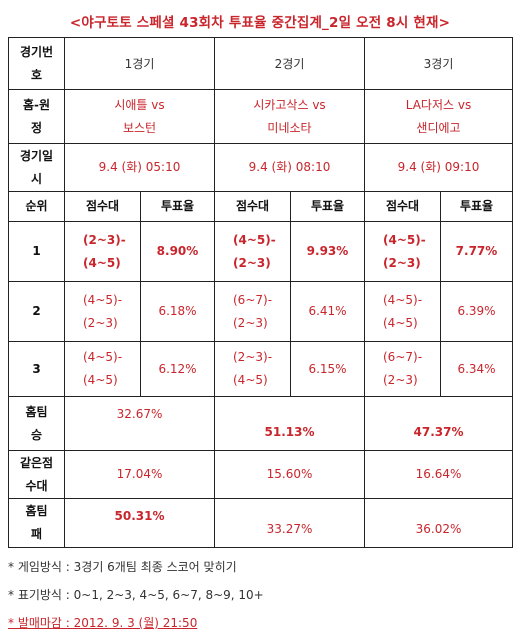  I want to click on note-notation: * 표기방식 : 0~1, 2~3, 4~5, 6~7, 8~9, 10+, so click(136, 595).